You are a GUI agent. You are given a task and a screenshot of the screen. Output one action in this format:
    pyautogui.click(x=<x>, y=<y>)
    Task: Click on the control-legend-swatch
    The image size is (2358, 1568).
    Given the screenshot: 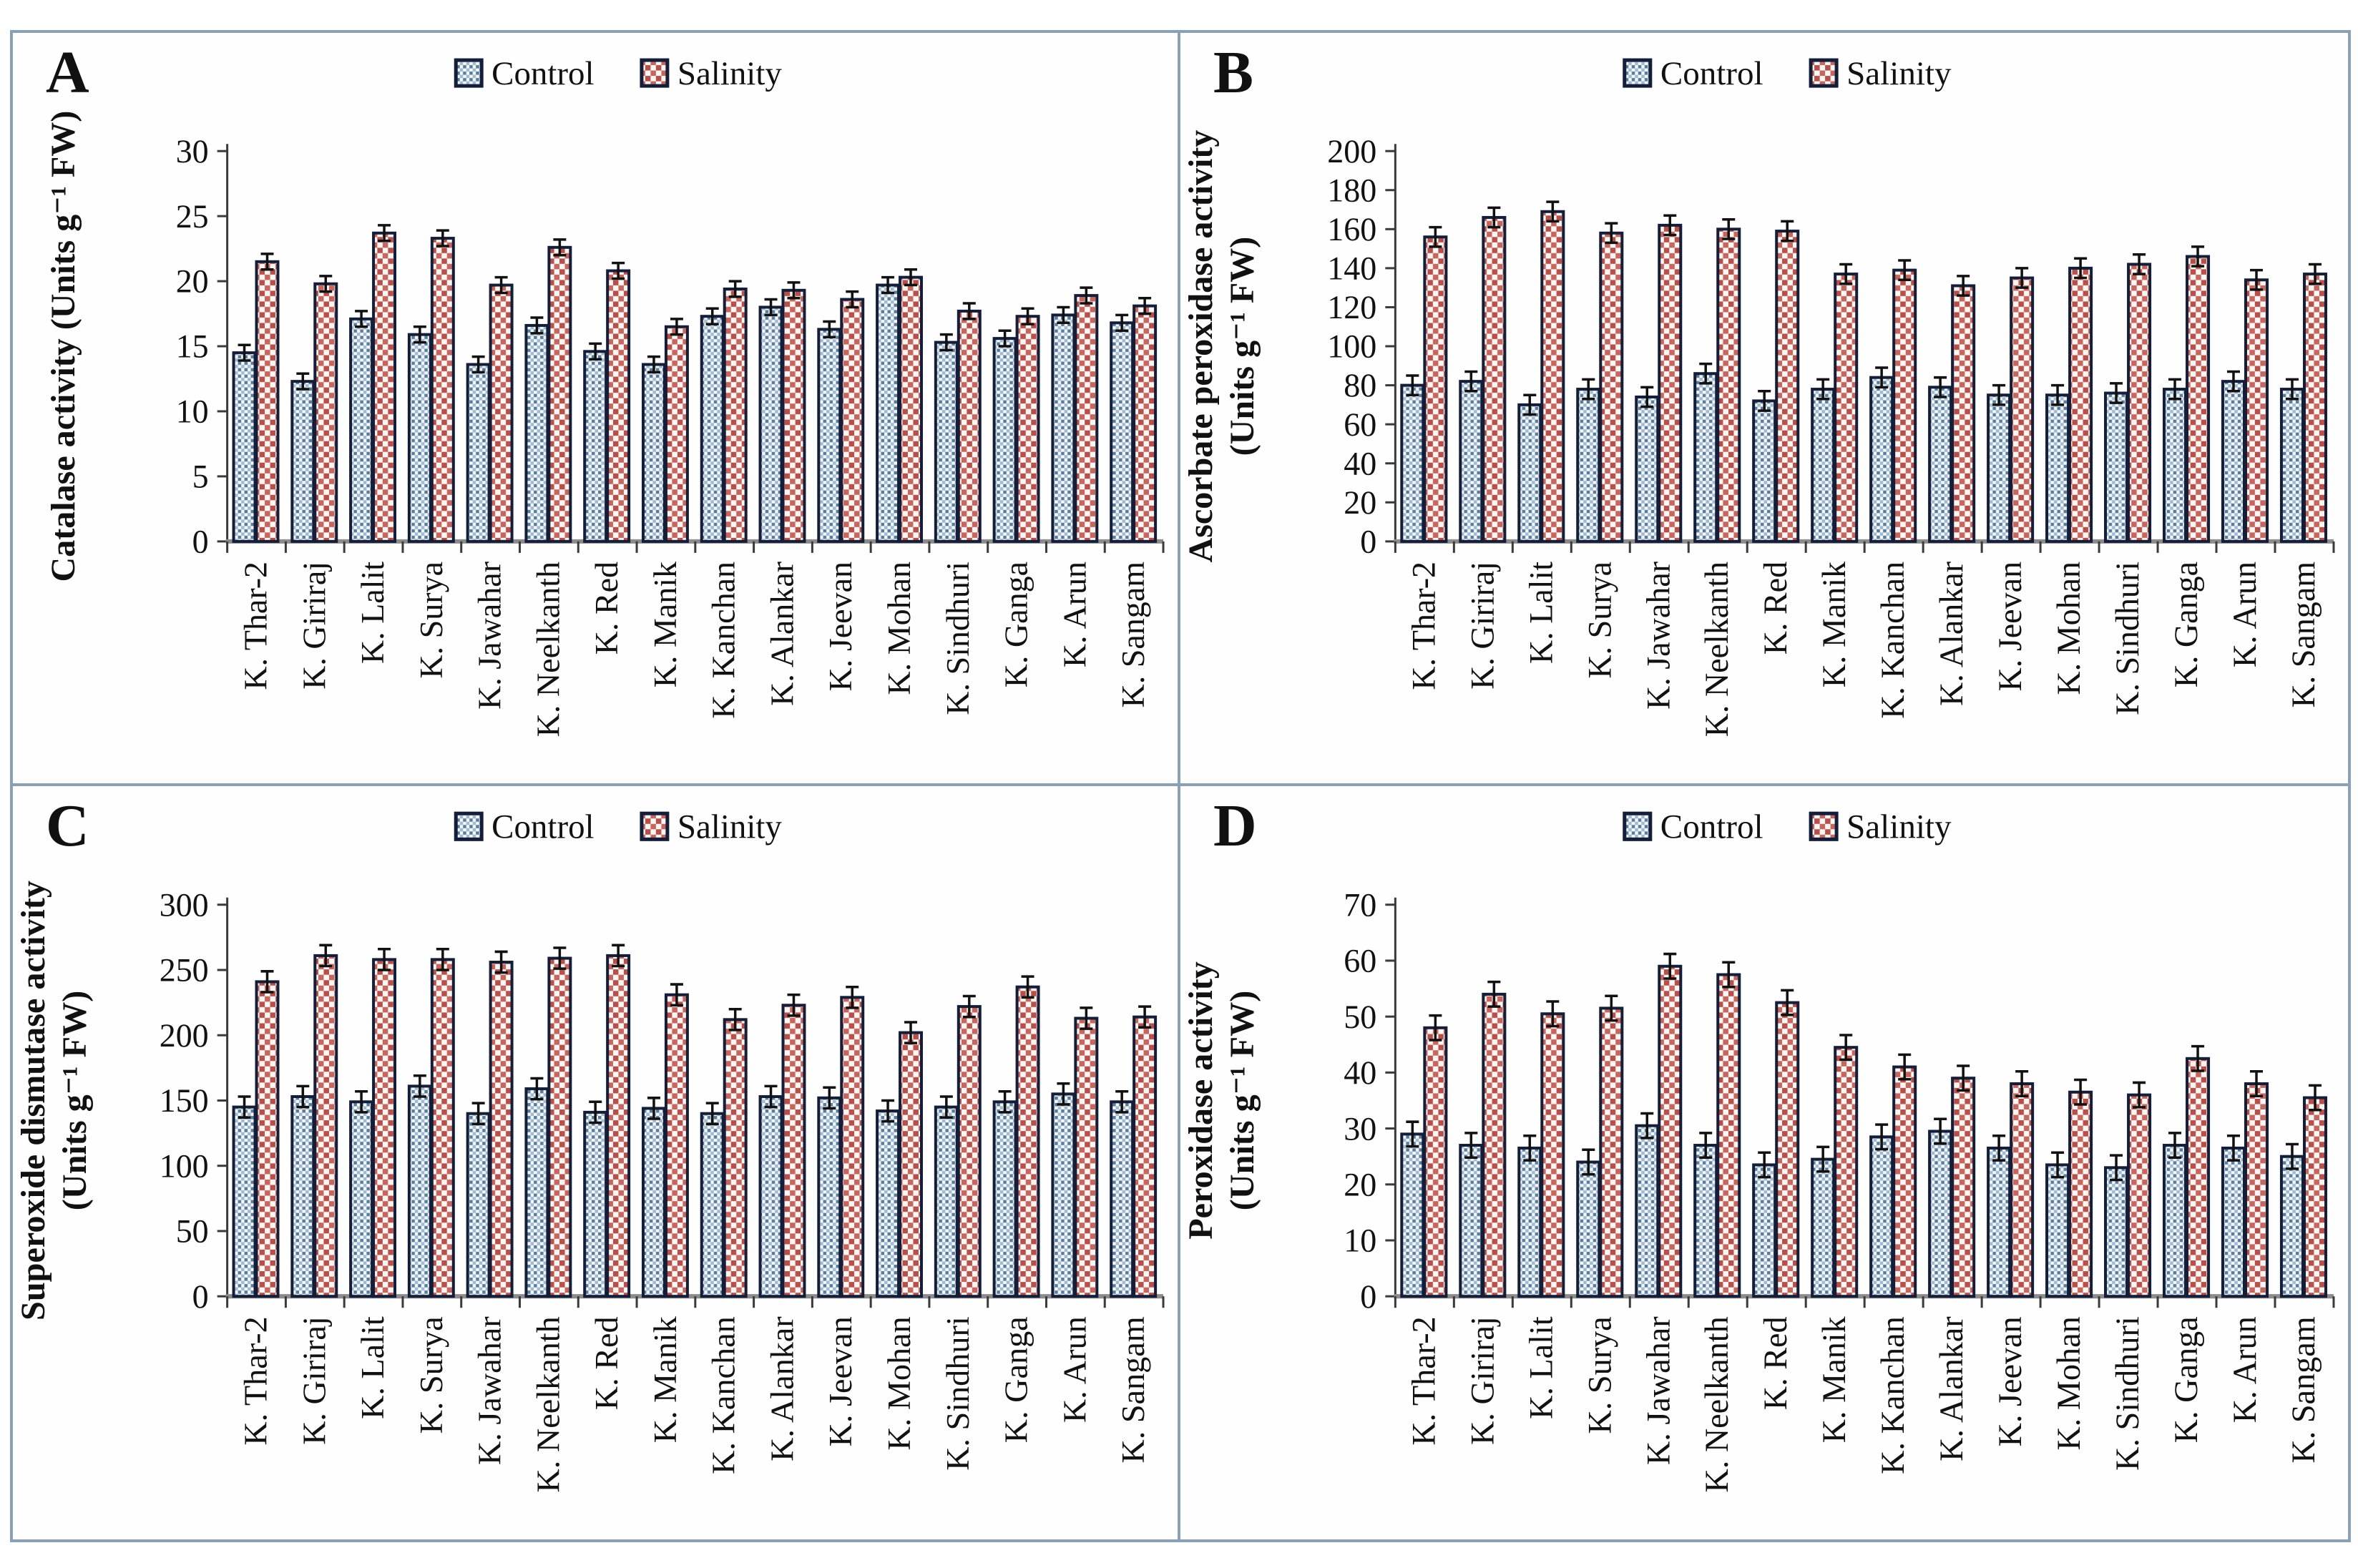 What is the action you would take?
    pyautogui.click(x=469, y=73)
    